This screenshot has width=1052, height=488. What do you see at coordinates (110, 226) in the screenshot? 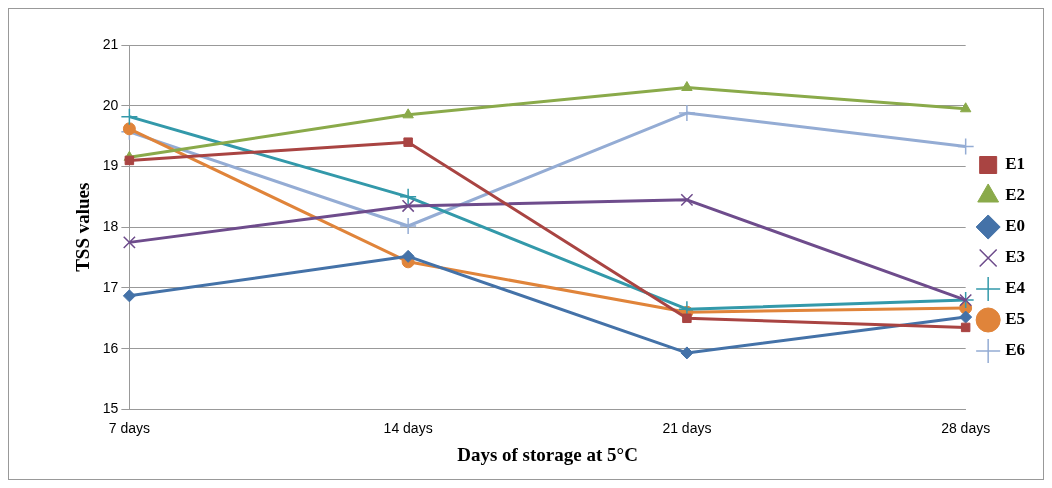
I see `y-tick-label: 18` at bounding box center [110, 226].